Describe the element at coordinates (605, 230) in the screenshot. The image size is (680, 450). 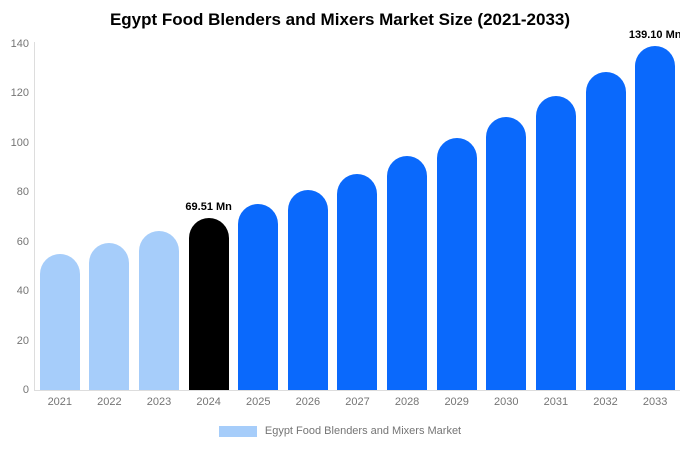
I see `bar-2032` at that location.